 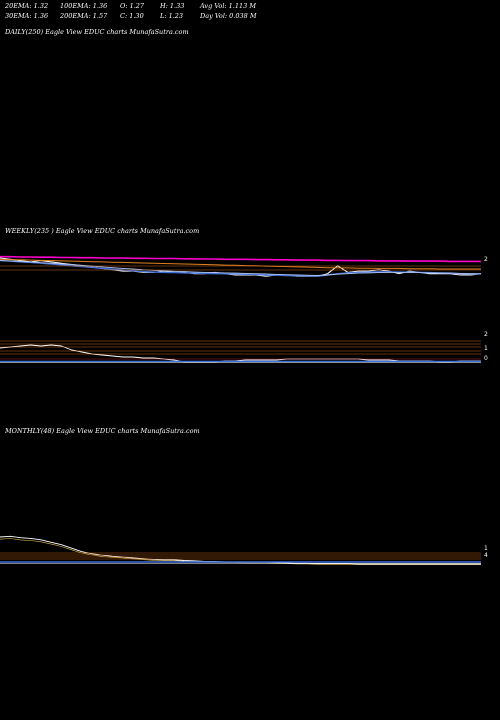 What do you see at coordinates (84, 16) in the screenshot?
I see `ema200-text: 200EMA: 1.57` at bounding box center [84, 16].